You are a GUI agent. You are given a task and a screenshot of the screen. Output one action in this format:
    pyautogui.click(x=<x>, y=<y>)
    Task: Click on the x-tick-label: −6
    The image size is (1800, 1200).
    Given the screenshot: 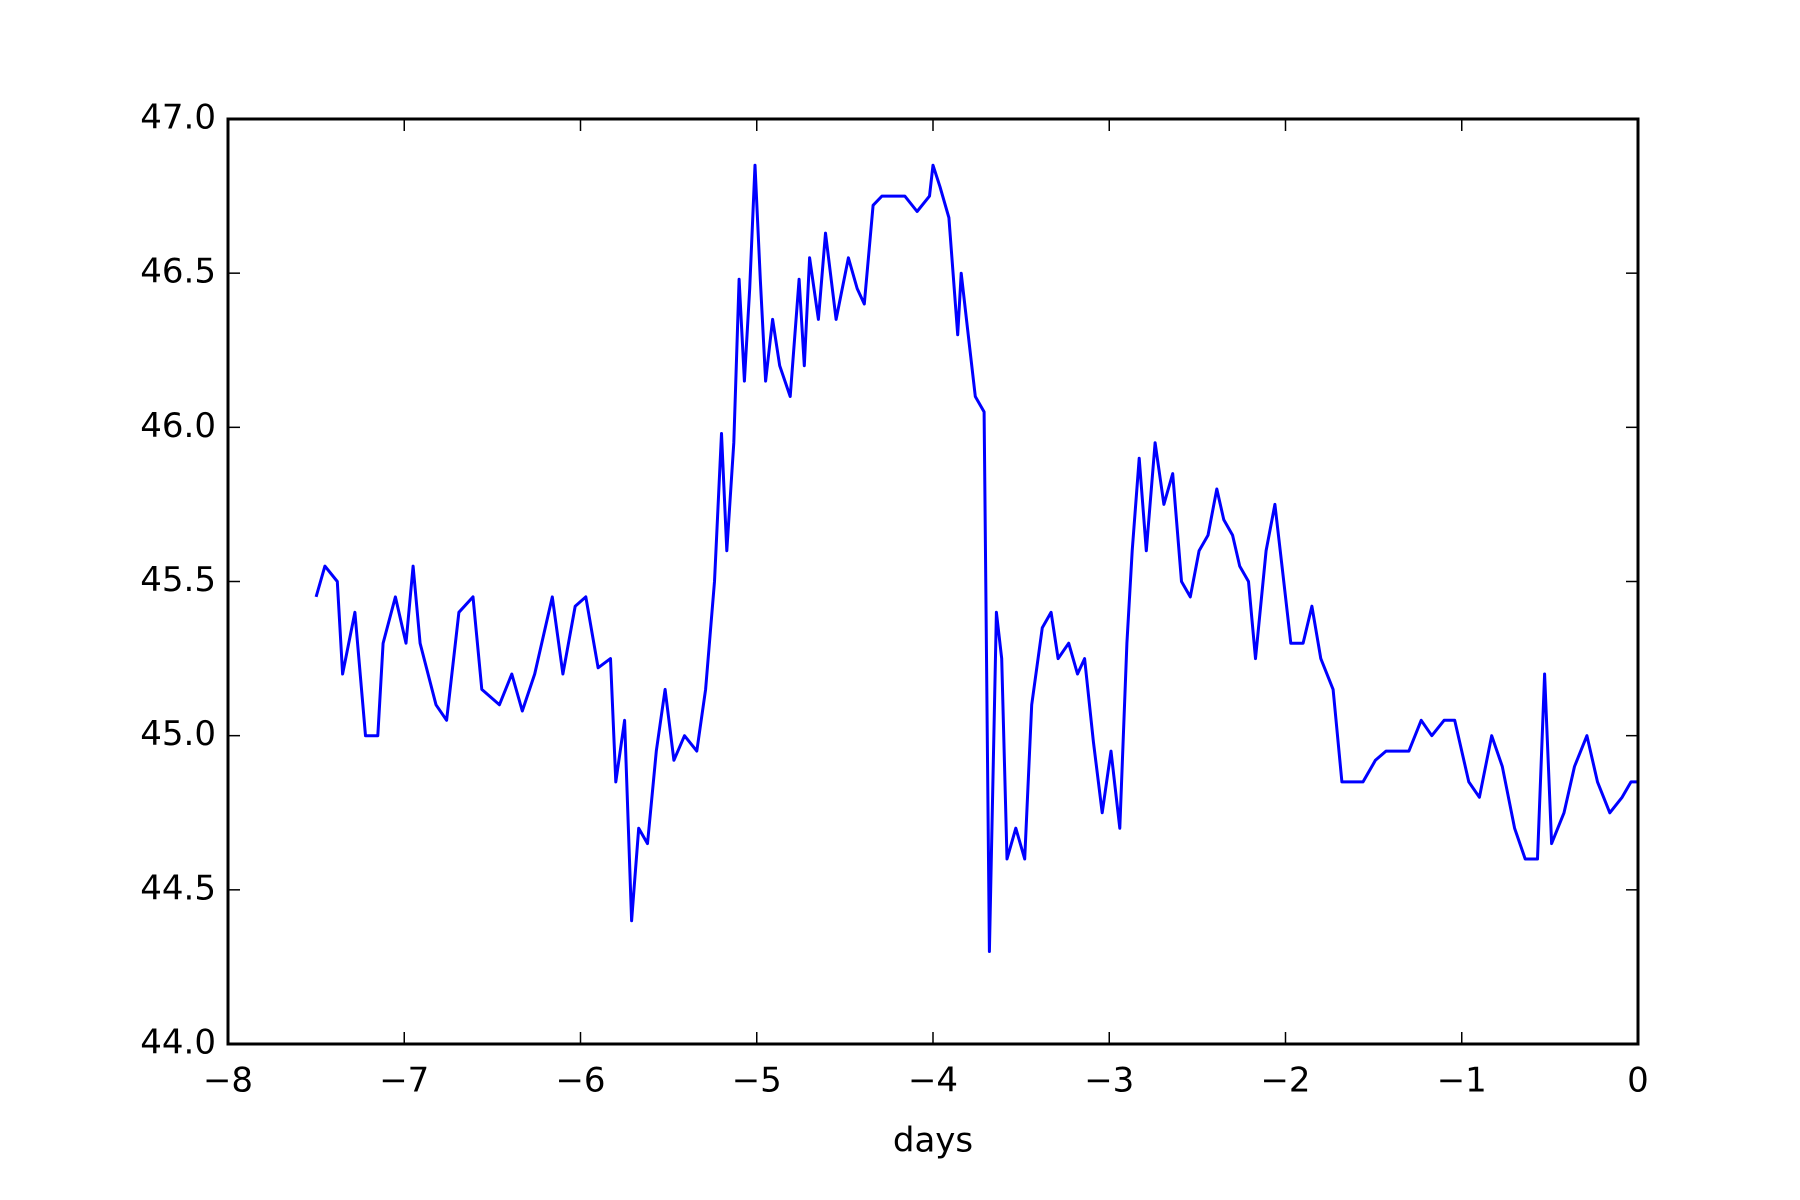 What is the action you would take?
    pyautogui.click(x=580, y=1081)
    